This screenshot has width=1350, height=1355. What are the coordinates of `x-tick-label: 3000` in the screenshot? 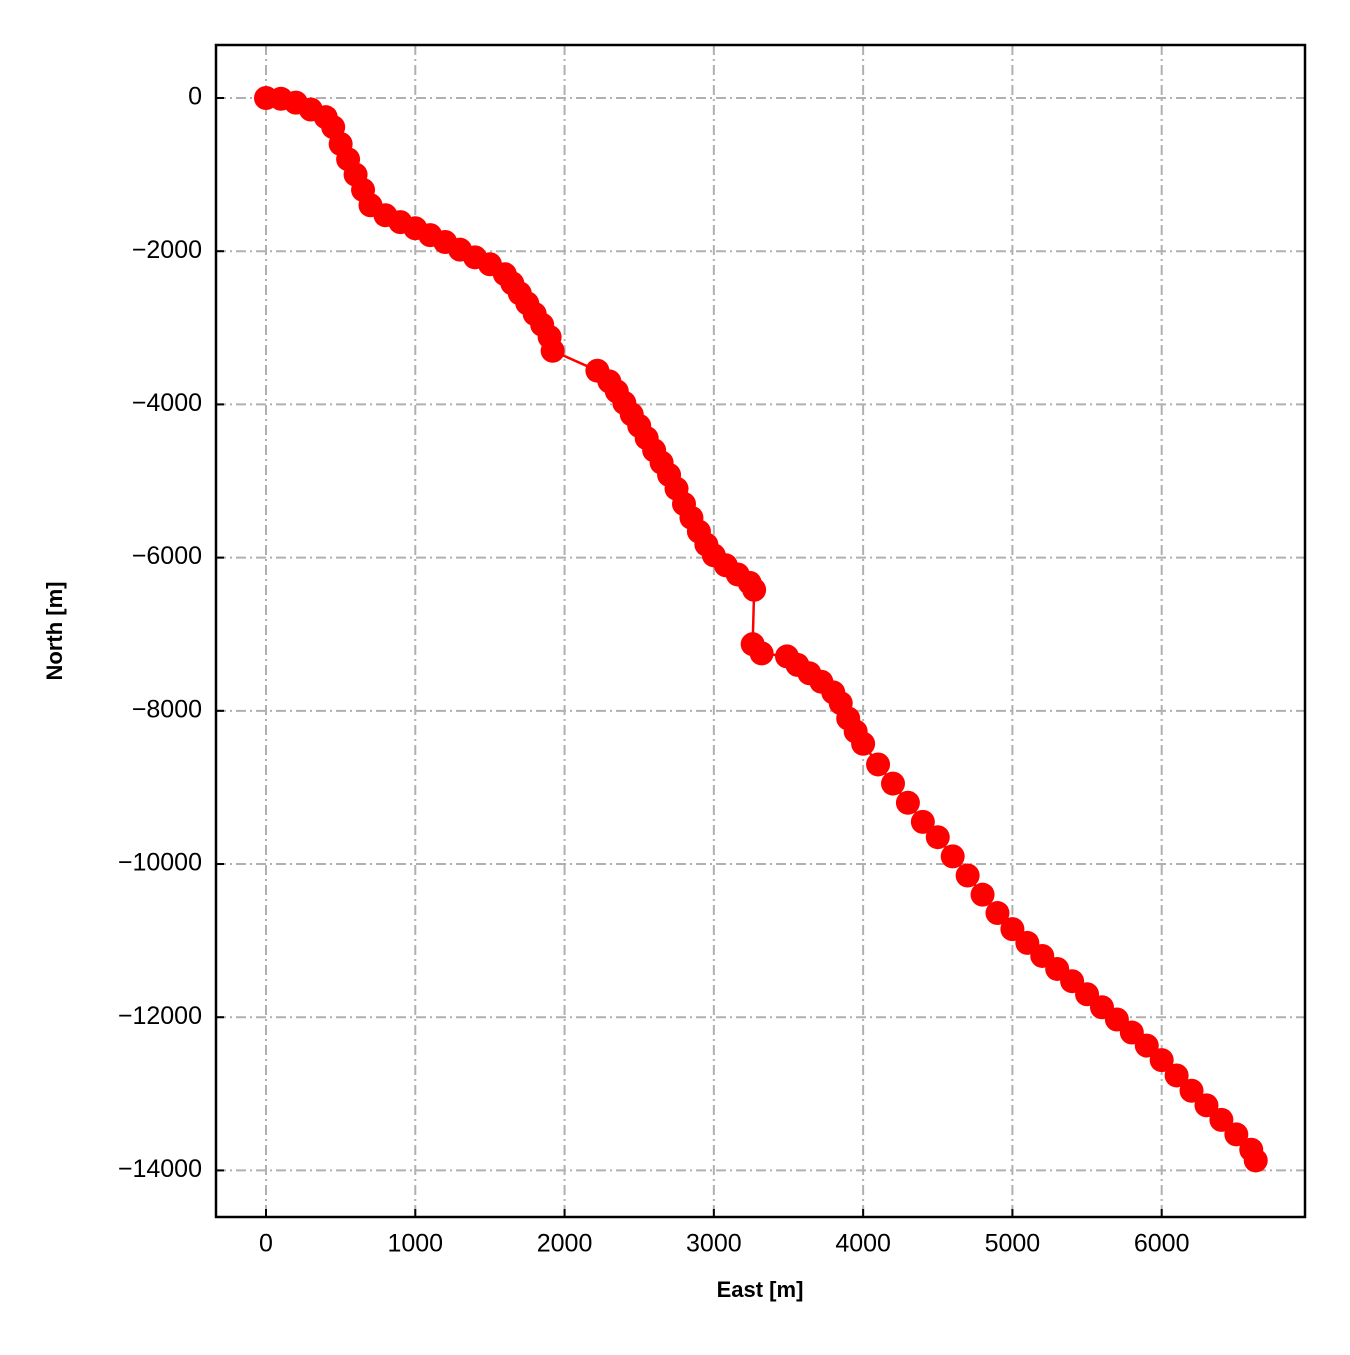 It's located at (714, 1244).